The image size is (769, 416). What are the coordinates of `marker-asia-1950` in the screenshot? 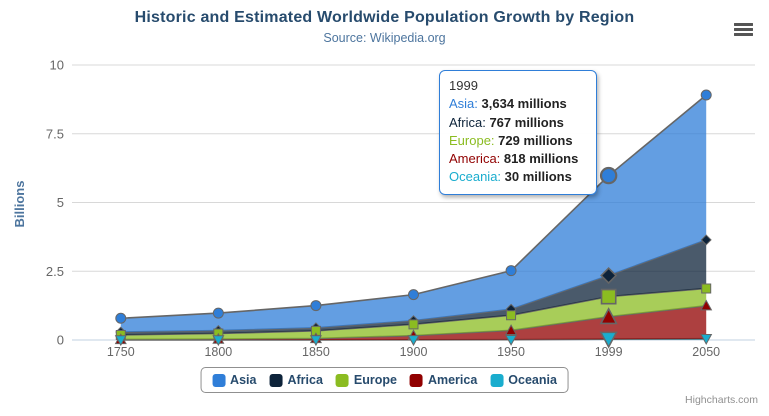 It's located at (511, 271).